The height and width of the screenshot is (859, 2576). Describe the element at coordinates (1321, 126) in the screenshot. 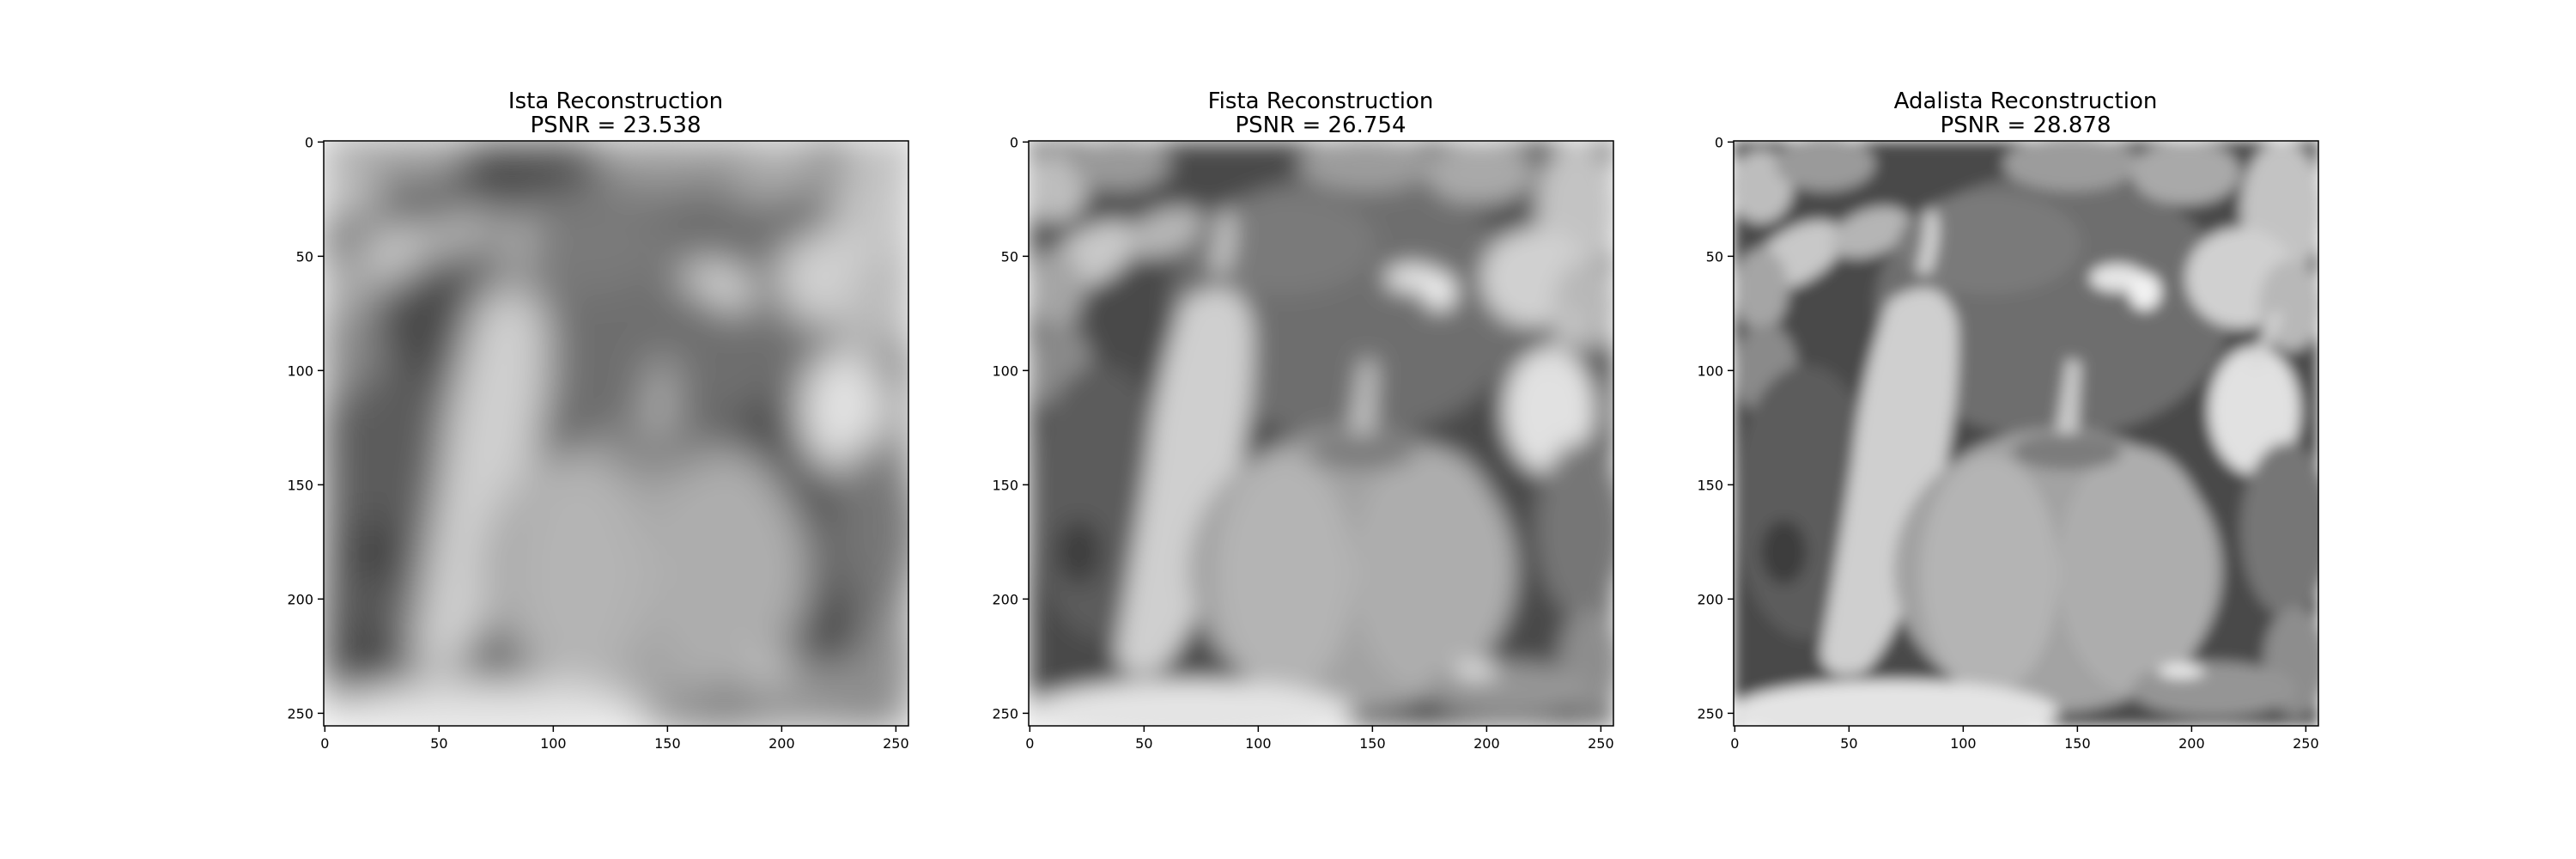

I see `panel-fista-title-line2: PSNR = 26.754` at that location.